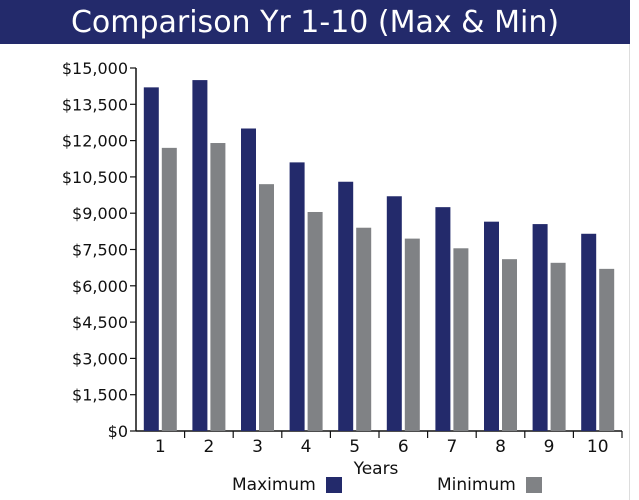 The height and width of the screenshot is (500, 639). Describe the element at coordinates (95, 141) in the screenshot. I see `y-tick-label: $12,000` at that location.